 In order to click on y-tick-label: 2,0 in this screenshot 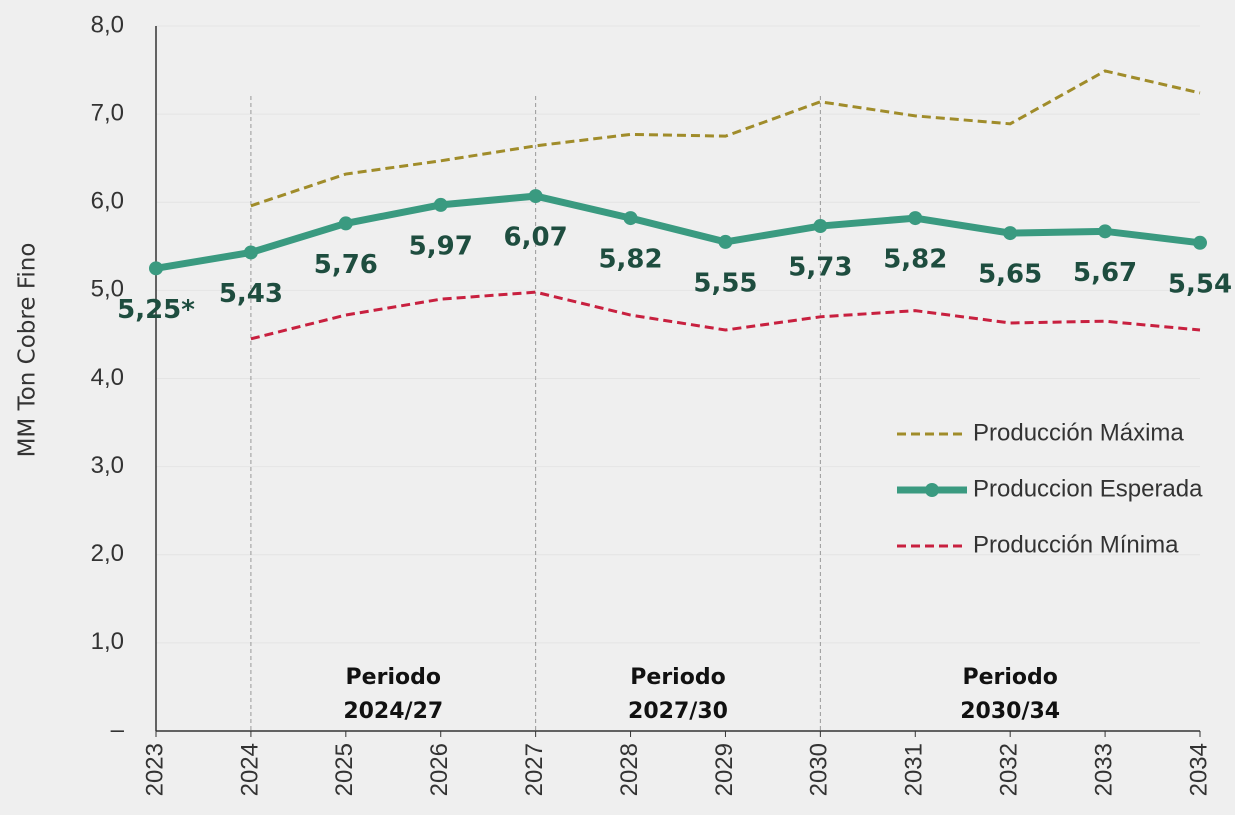, I will do `click(107, 553)`.